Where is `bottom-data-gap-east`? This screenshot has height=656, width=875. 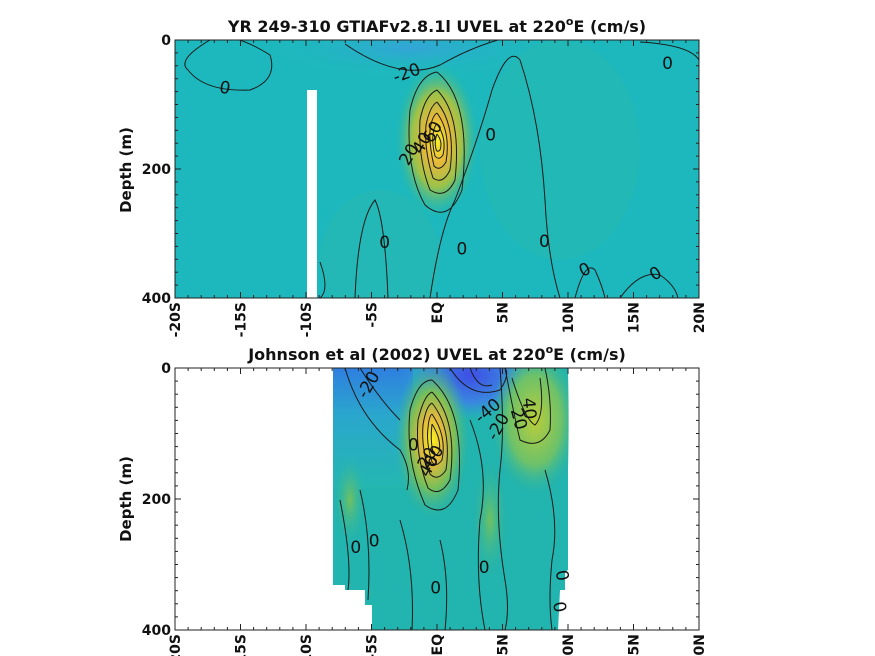 bottom-data-gap-east is located at coordinates (634, 499).